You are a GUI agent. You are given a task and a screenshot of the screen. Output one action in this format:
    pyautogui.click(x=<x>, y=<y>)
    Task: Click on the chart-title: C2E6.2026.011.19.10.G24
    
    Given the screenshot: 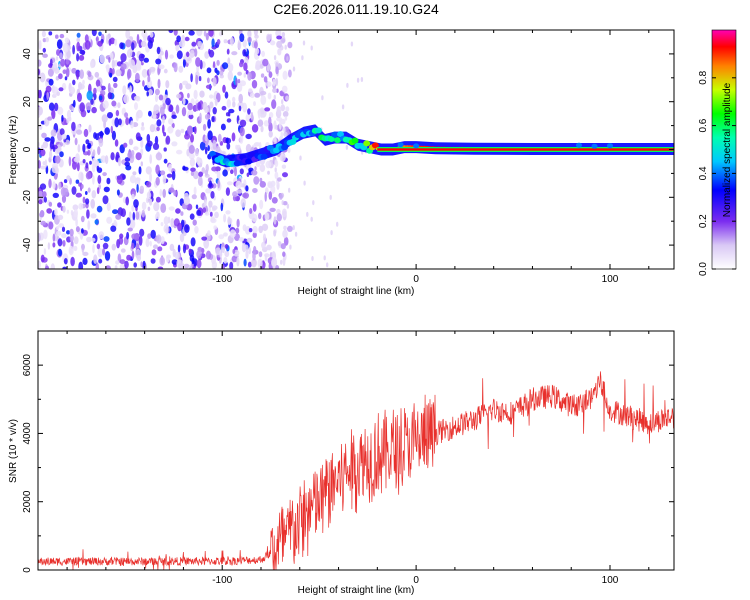 What is the action you would take?
    pyautogui.click(x=356, y=9)
    